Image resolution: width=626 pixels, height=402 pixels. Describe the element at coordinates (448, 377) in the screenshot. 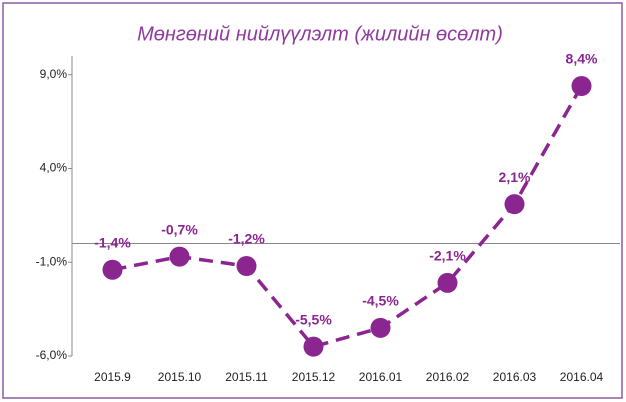

I see `x-tick-label: 2016.02` at that location.